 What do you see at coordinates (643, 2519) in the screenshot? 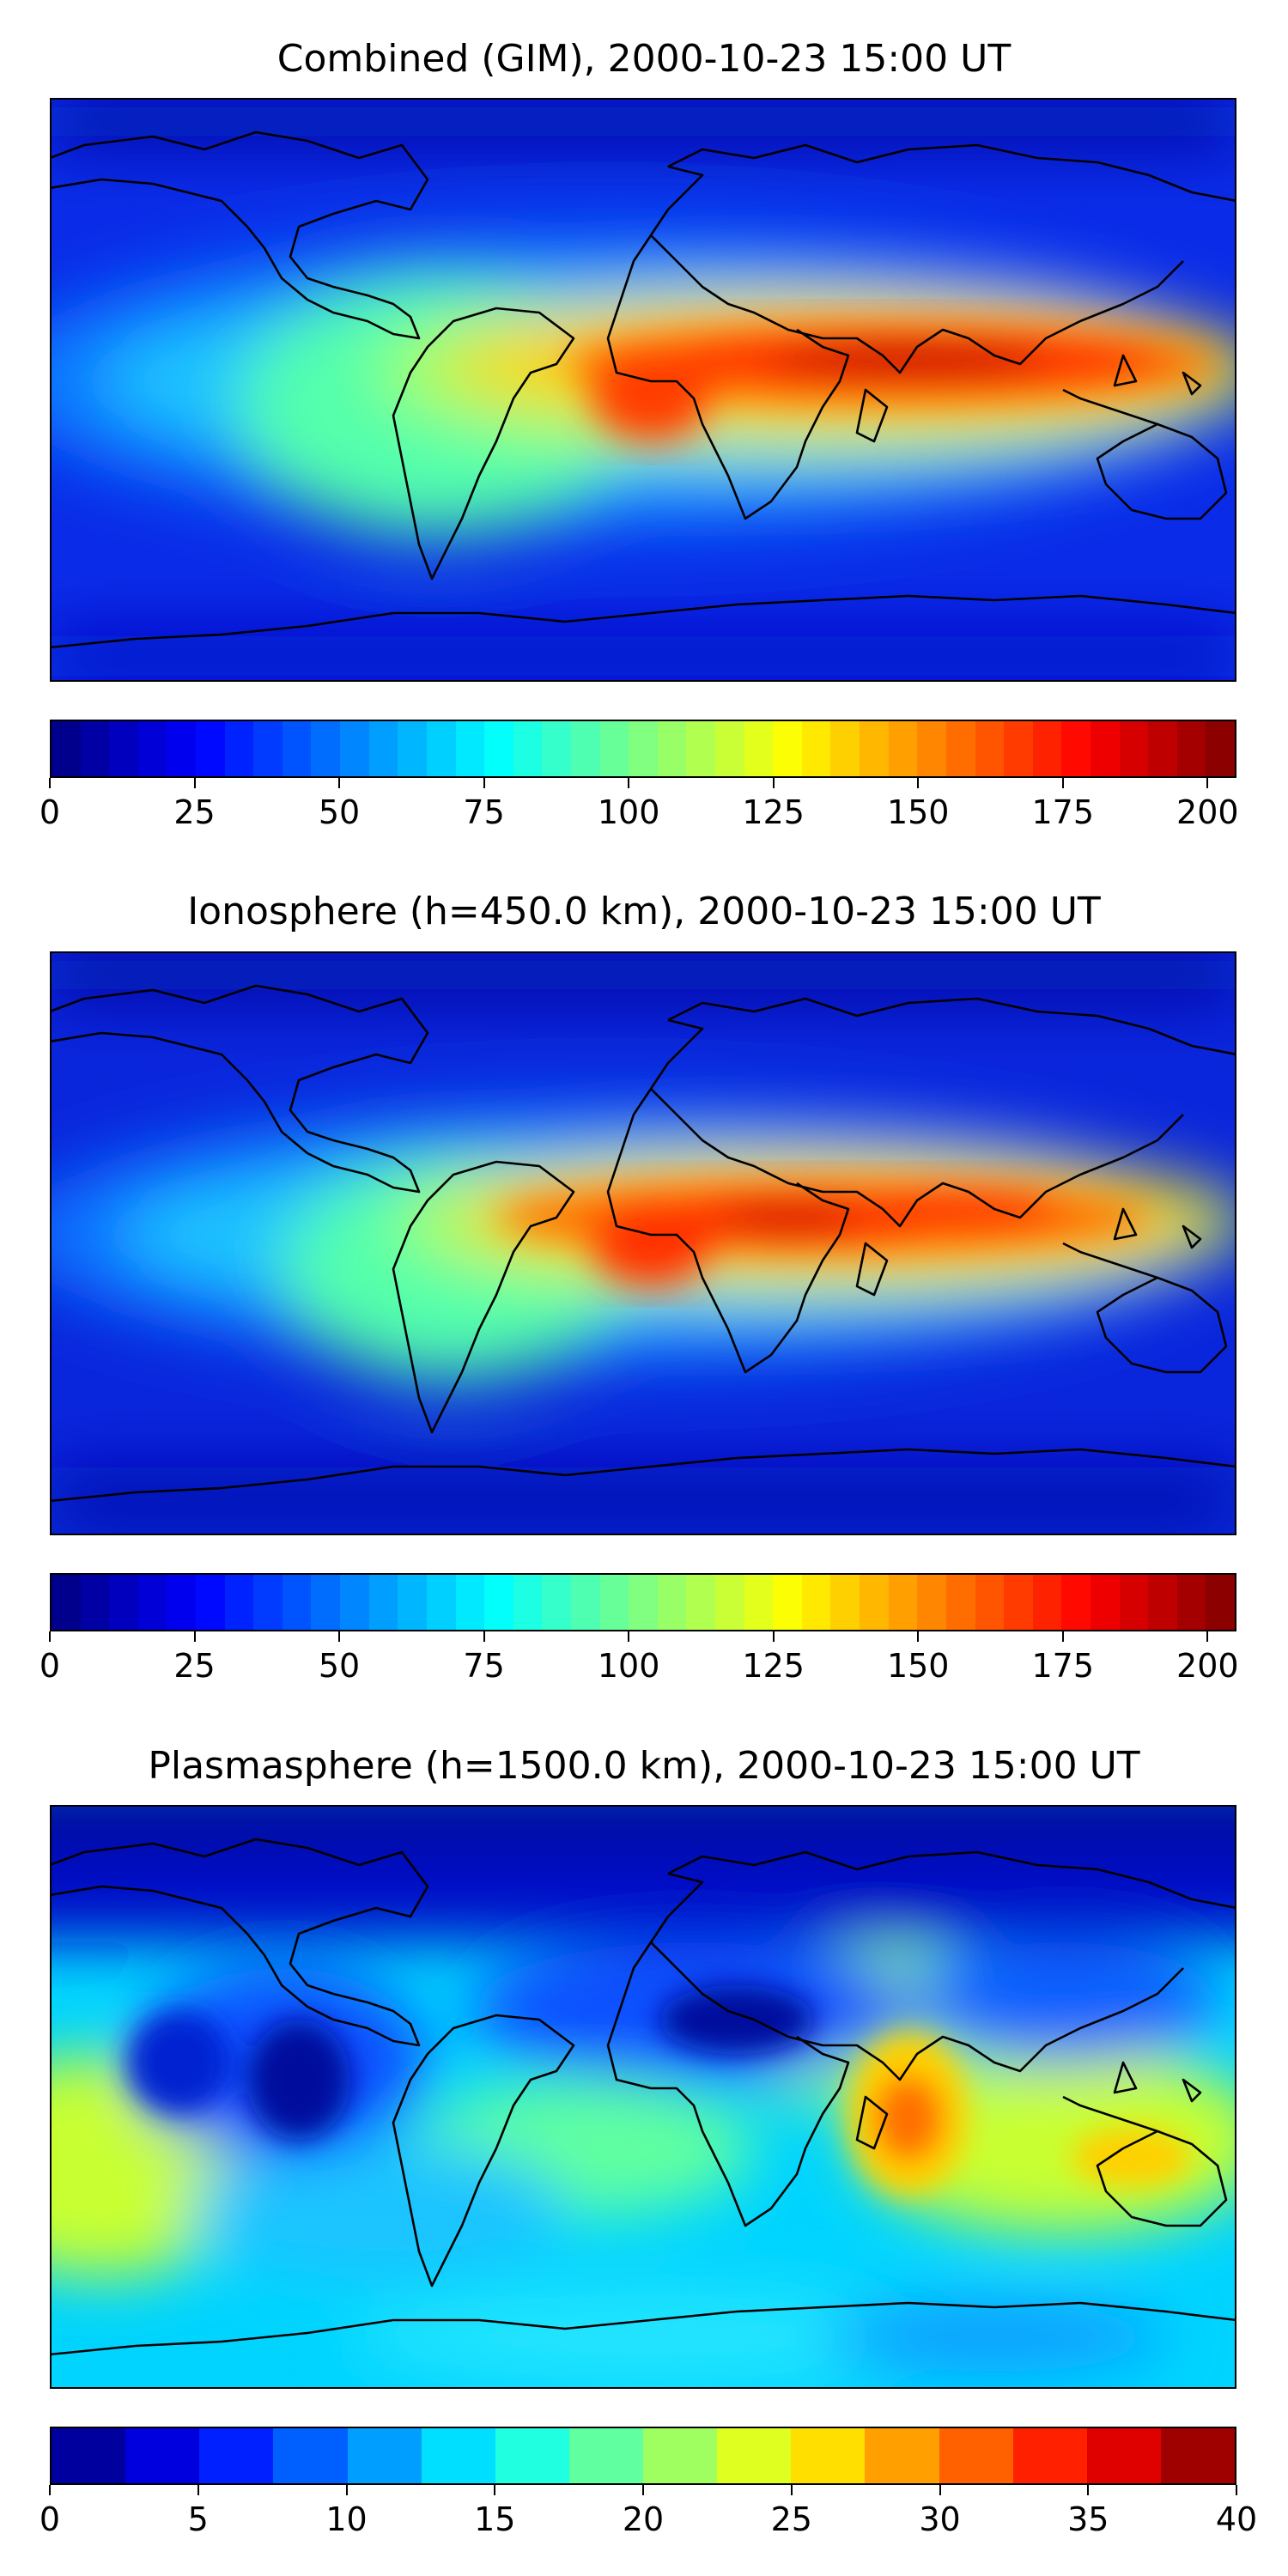
I see `tick-label: 20` at bounding box center [643, 2519].